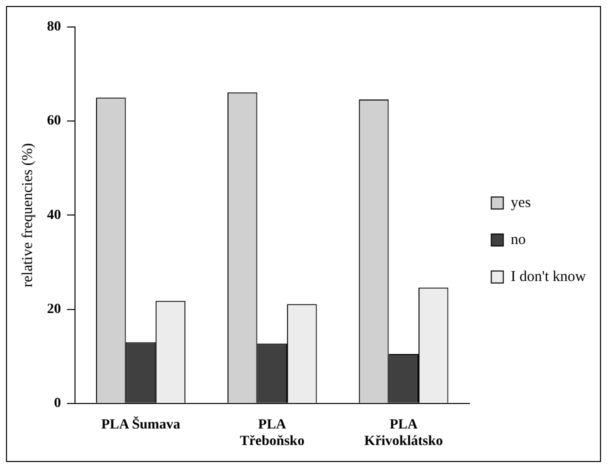 Image resolution: width=607 pixels, height=468 pixels. Describe the element at coordinates (272, 433) in the screenshot. I see `x-tick-label: PLA Třeboňsko` at that location.